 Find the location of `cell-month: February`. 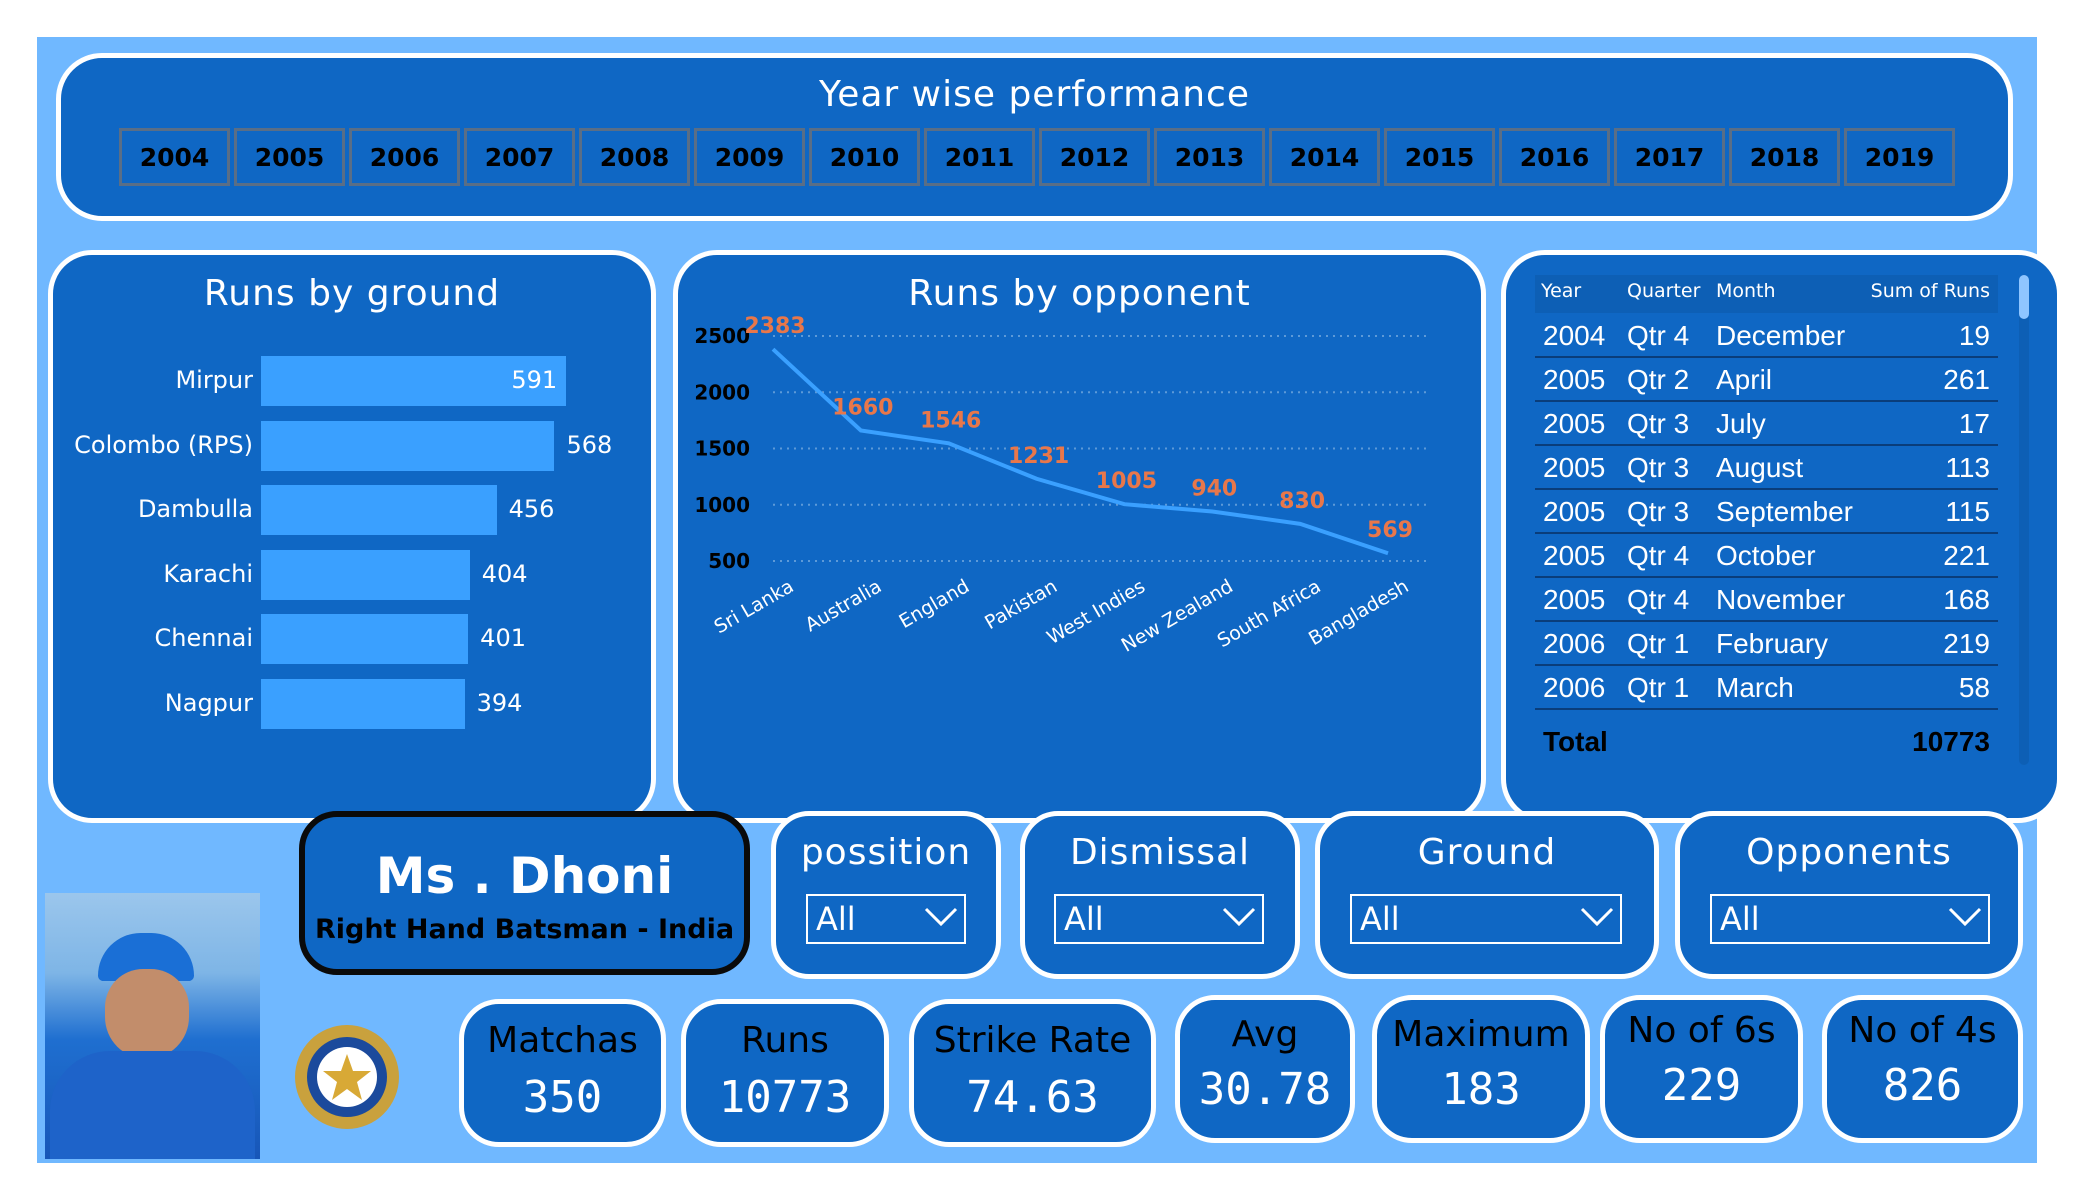

cell-month: February is located at coordinates (1772, 643).